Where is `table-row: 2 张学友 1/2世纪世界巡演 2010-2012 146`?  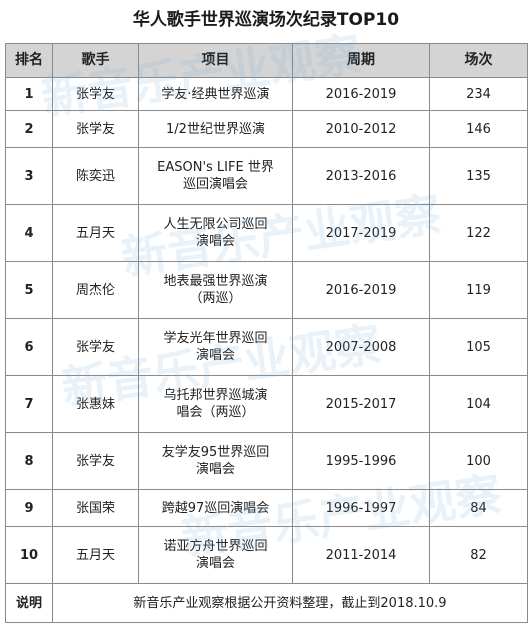 table-row: 2 张学友 1/2世纪世界巡演 2010-2012 146 is located at coordinates (266, 129).